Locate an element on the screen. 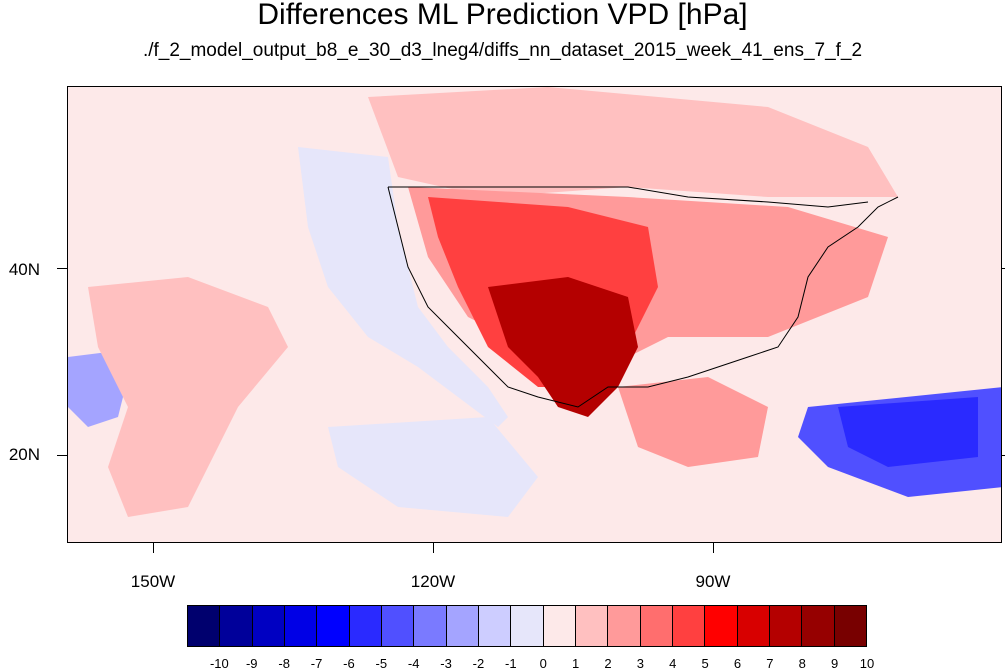 This screenshot has height=672, width=1005. anomaly-region-southwest-maximum is located at coordinates (563, 347).